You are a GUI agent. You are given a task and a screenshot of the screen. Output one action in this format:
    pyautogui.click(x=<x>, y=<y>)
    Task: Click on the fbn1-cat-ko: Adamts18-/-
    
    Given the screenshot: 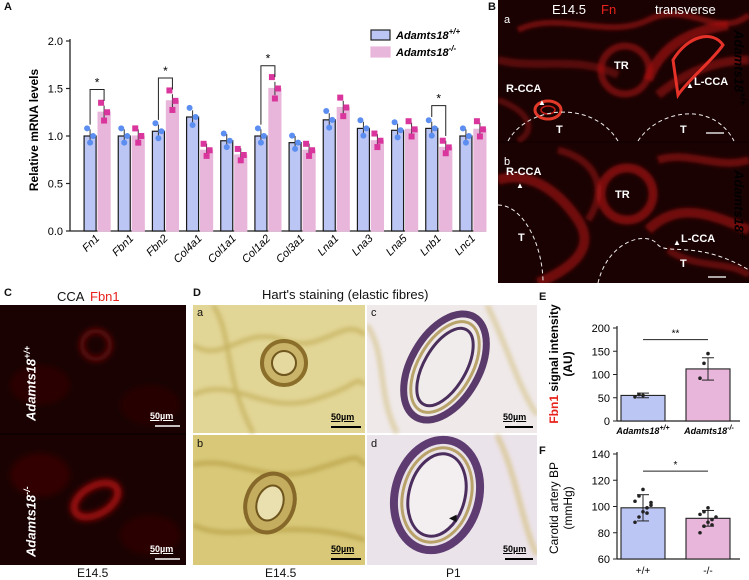 What is the action you would take?
    pyautogui.click(x=708, y=430)
    